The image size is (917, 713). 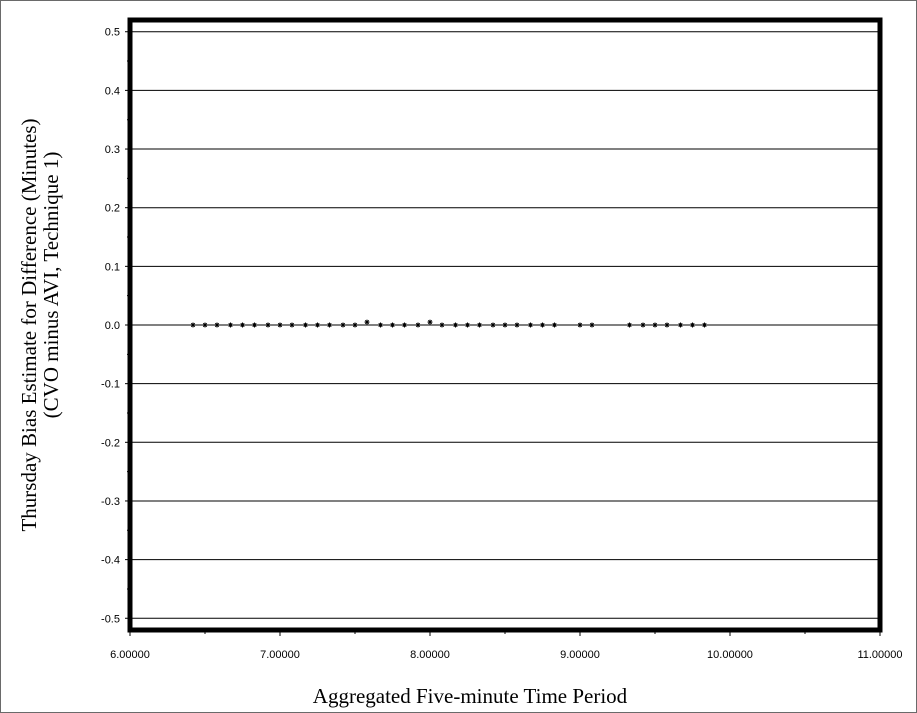 I want to click on y-tick-label: 0.2, so click(x=112, y=209).